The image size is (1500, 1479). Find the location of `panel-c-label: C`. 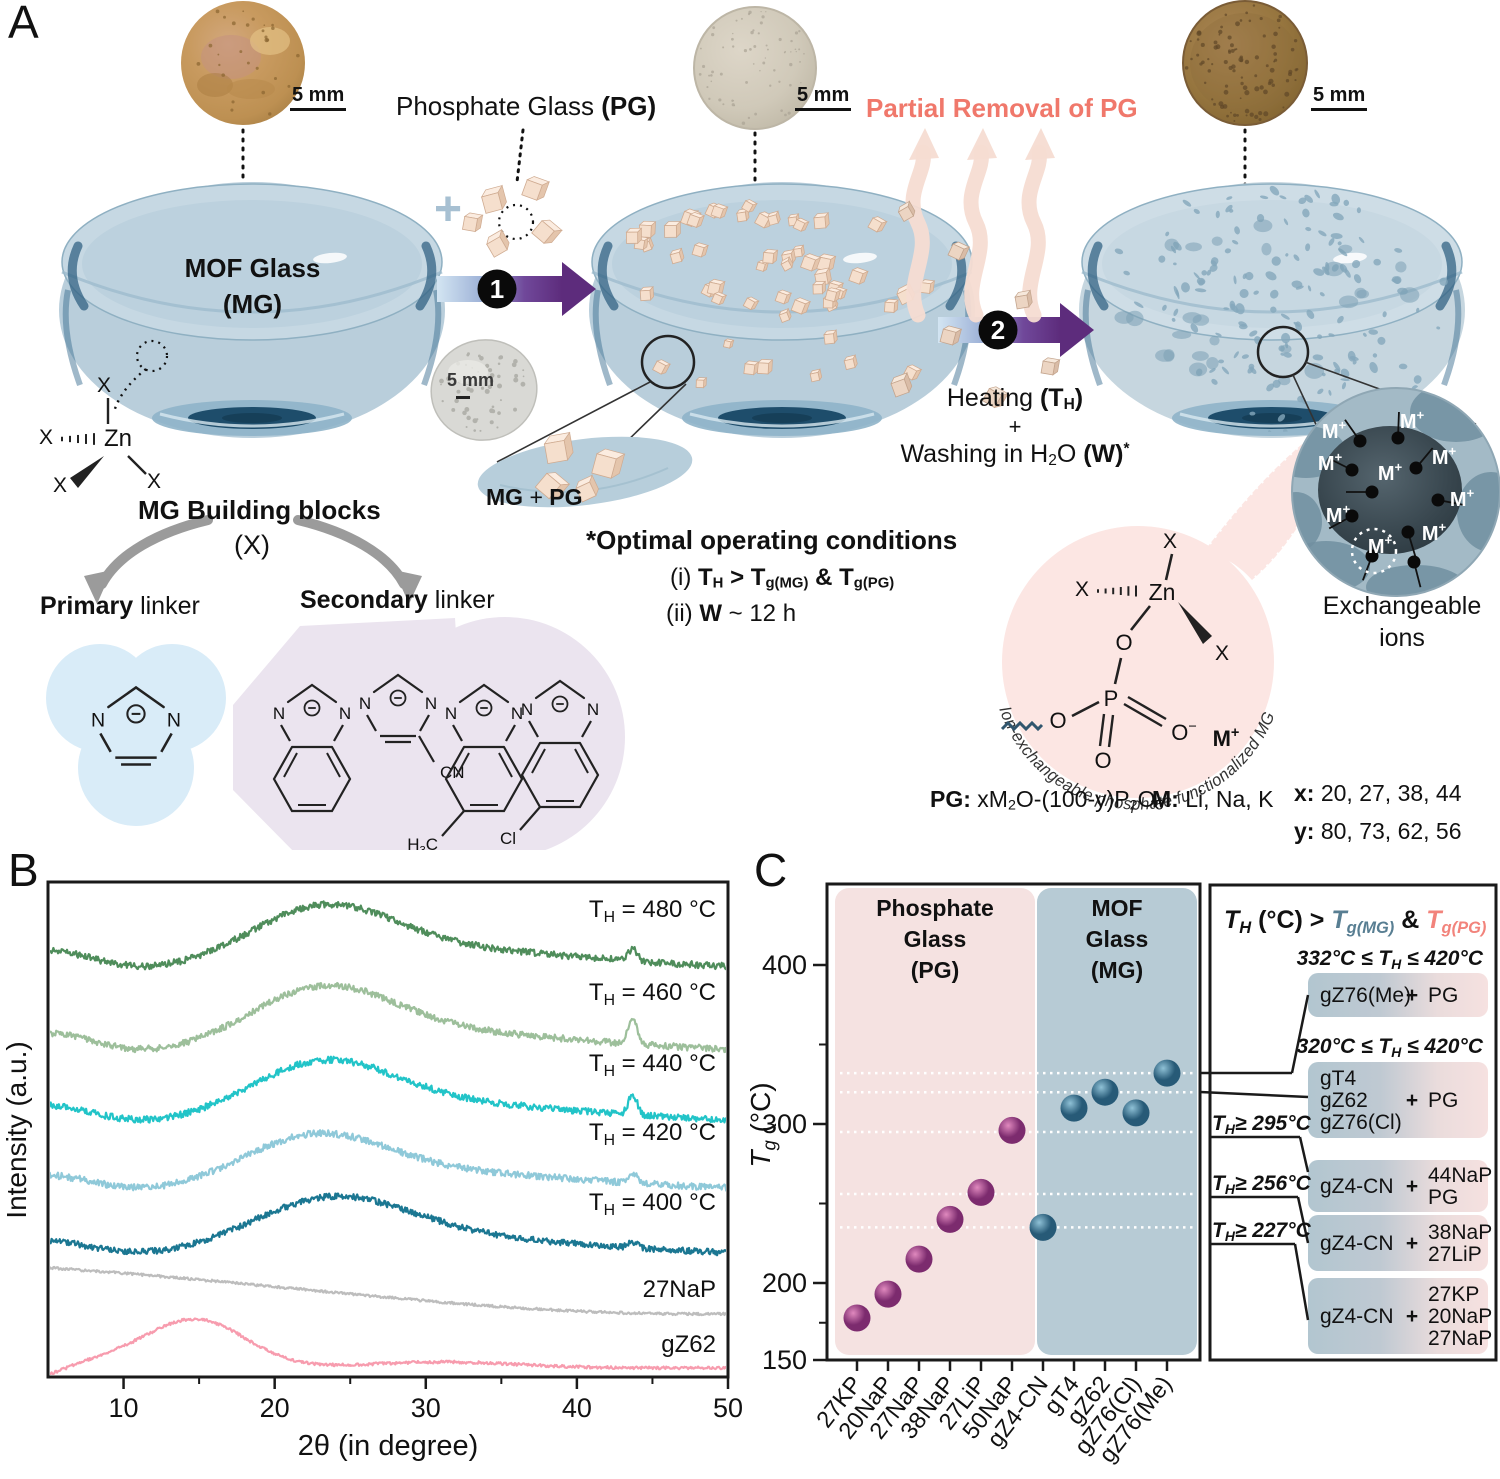

panel-c-label: C is located at coordinates (771, 870).